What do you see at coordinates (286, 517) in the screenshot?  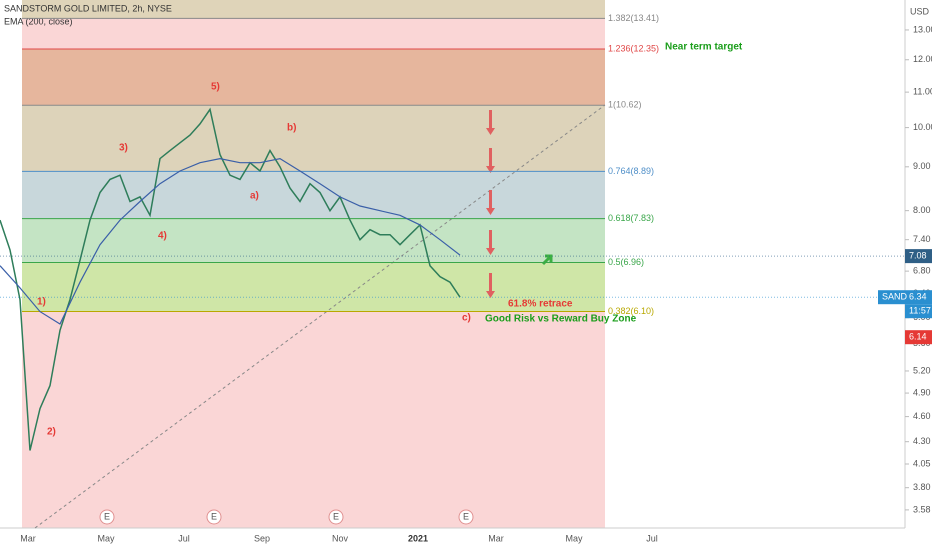 I see `earnings-markers: E E E E` at bounding box center [286, 517].